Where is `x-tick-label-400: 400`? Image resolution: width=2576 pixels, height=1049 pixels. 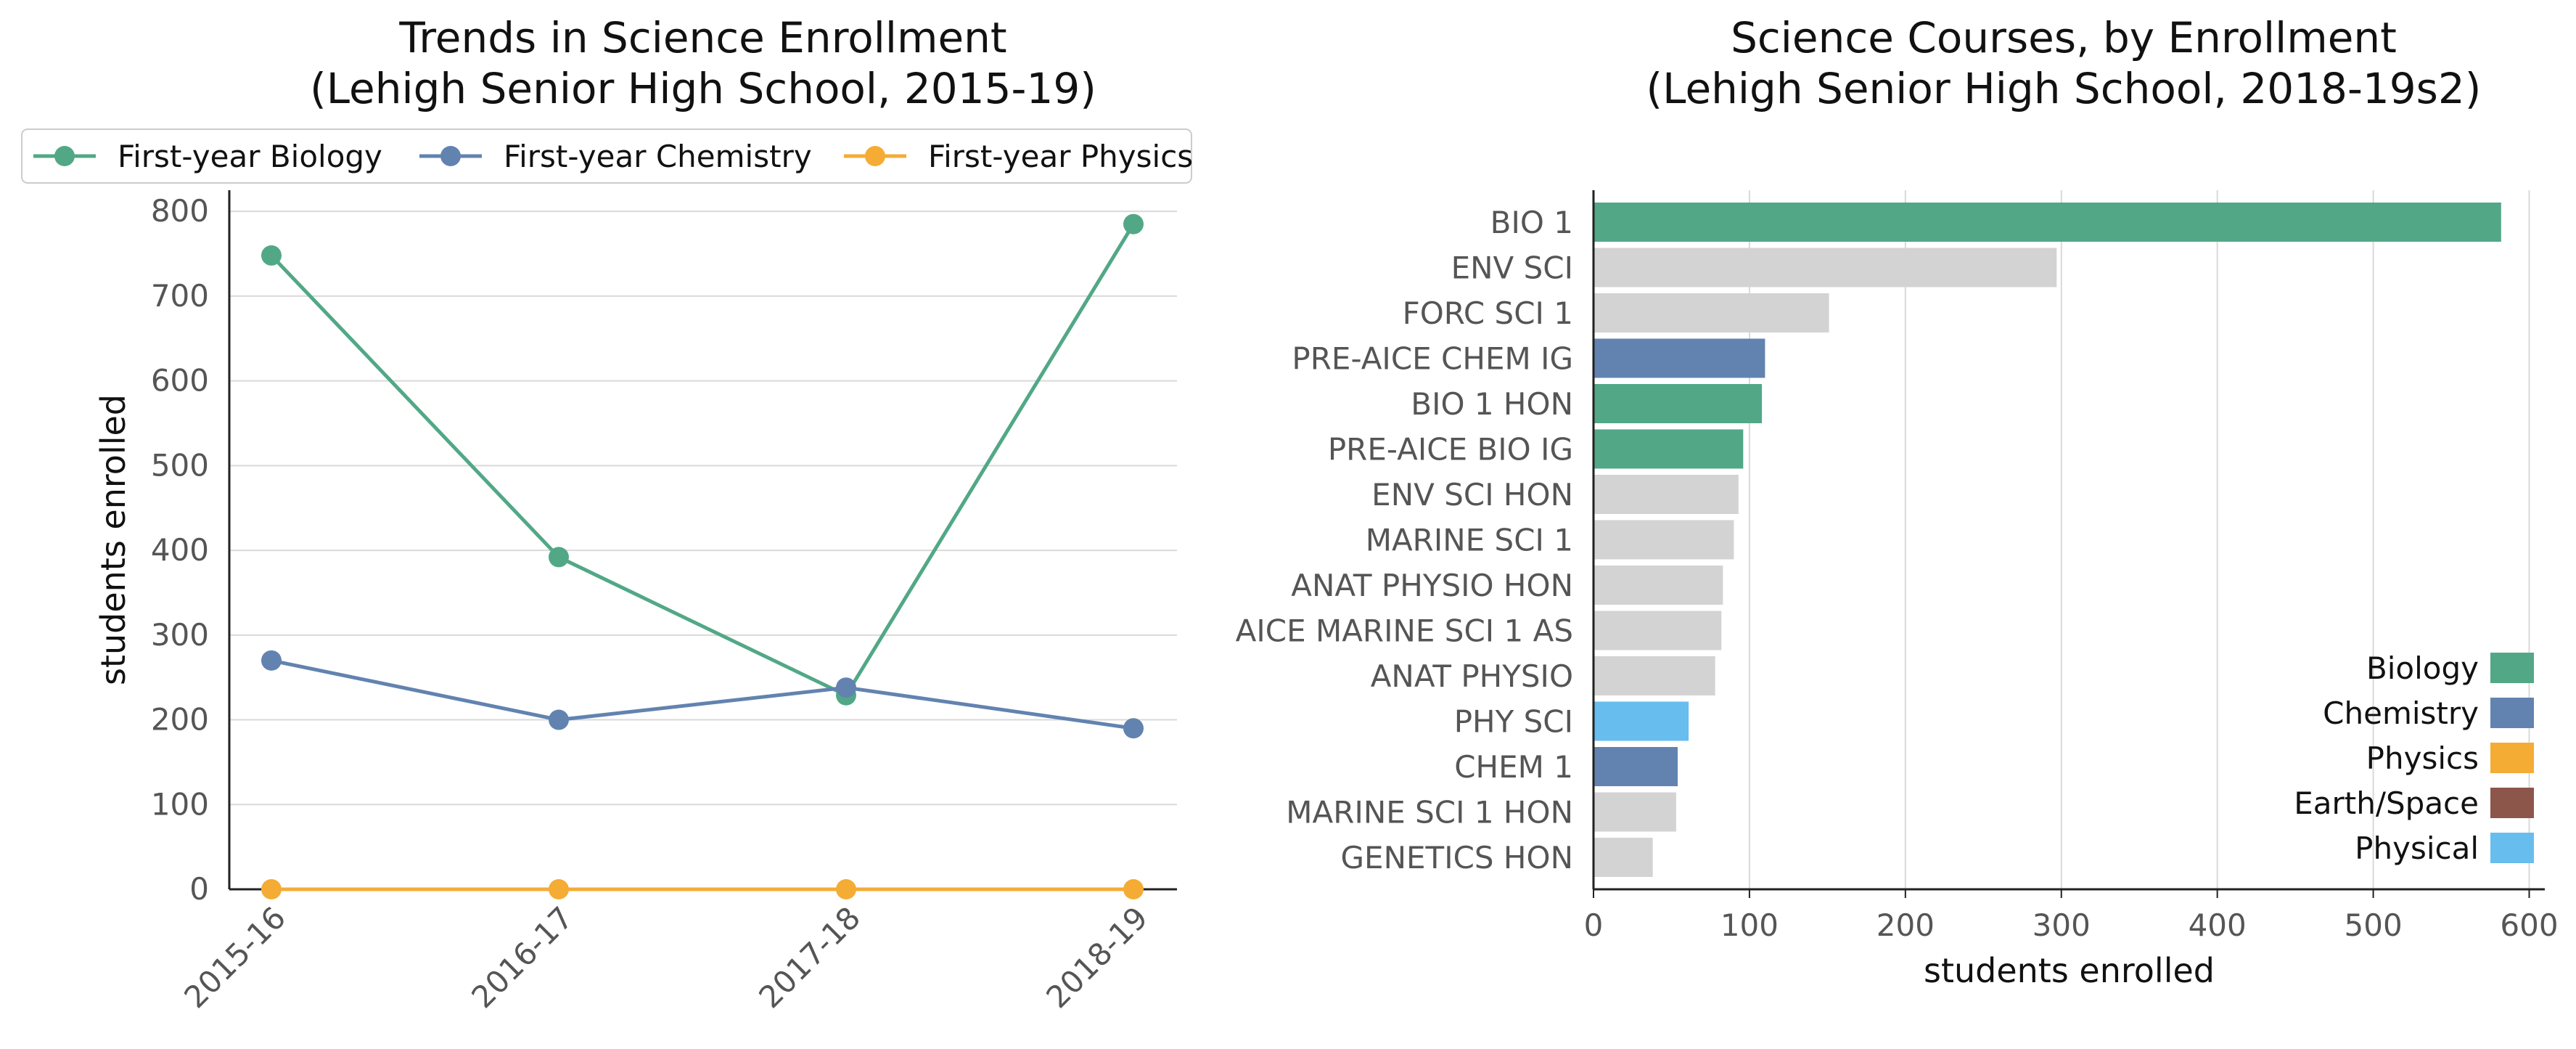 x-tick-label-400: 400 is located at coordinates (2218, 925).